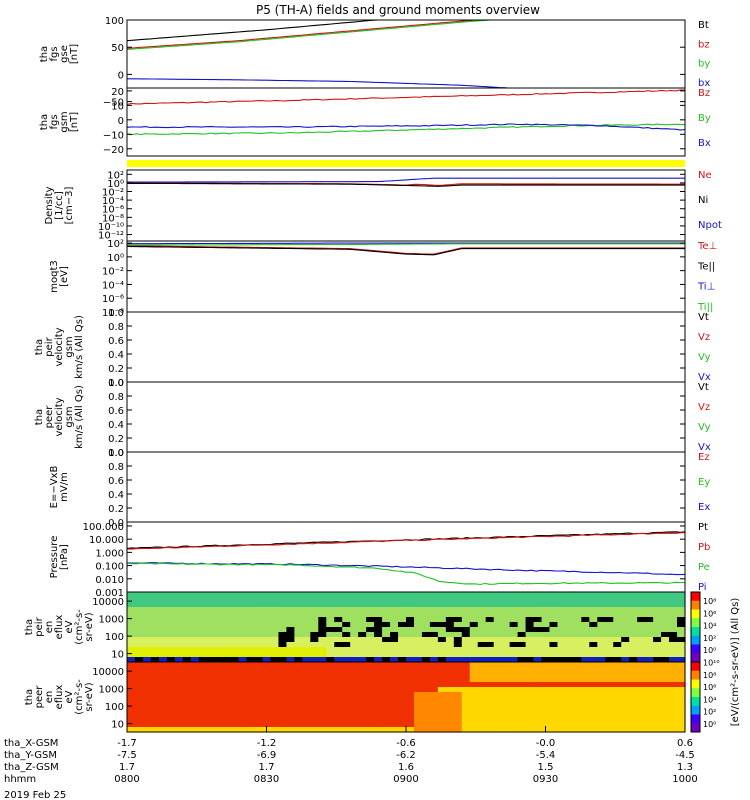  Describe the element at coordinates (49, 417) in the screenshot. I see `peer-velocity-ylabel: peer` at that location.